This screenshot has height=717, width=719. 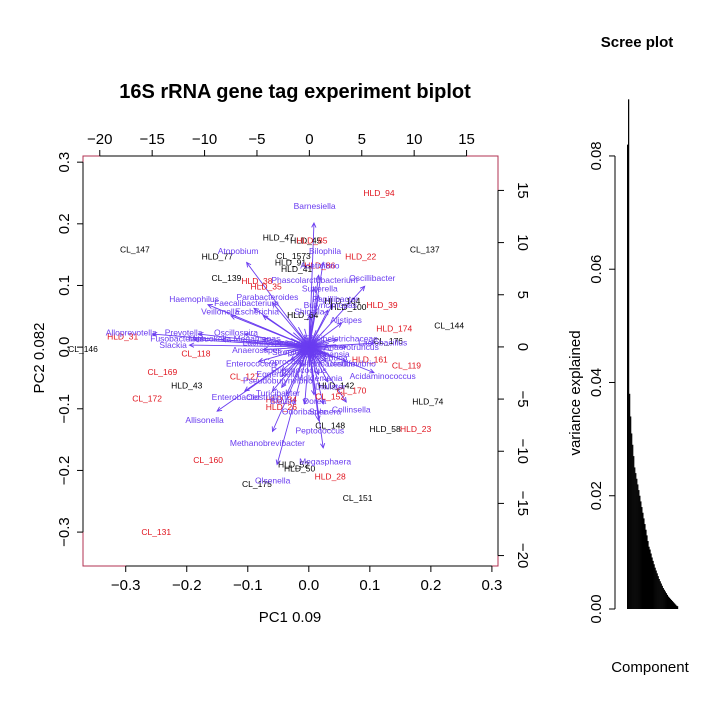 What do you see at coordinates (394, 329) in the screenshot?
I see `sample-label: HLD_174` at bounding box center [394, 329].